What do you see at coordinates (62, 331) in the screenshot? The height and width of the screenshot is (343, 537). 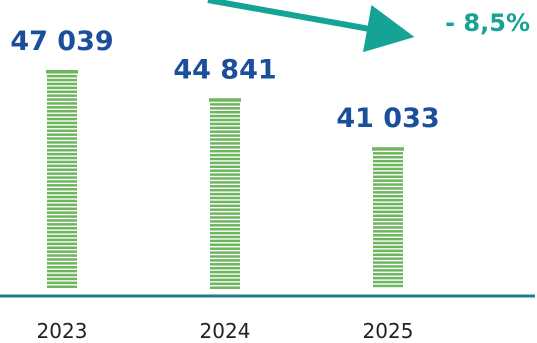 I see `x-tick-label-2023: 2023` at bounding box center [62, 331].